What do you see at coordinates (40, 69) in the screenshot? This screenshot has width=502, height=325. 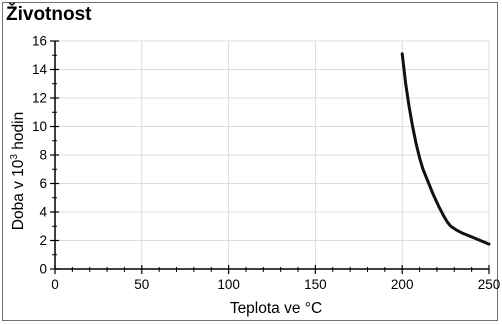 I see `y-tick-label: 14` at bounding box center [40, 69].